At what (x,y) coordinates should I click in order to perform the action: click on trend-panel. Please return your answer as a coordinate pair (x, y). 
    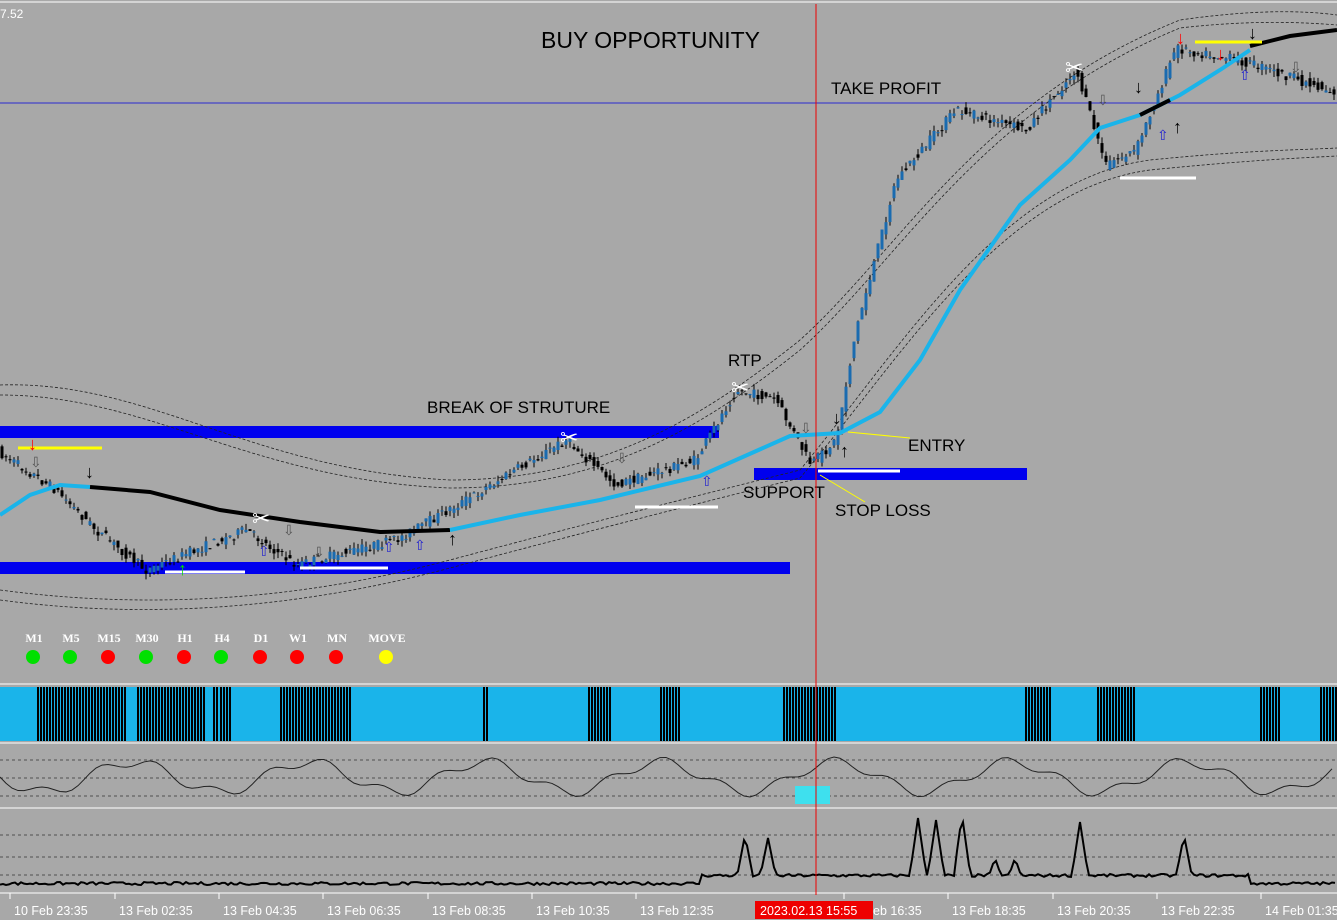
    Looking at the image, I should click on (668, 714).